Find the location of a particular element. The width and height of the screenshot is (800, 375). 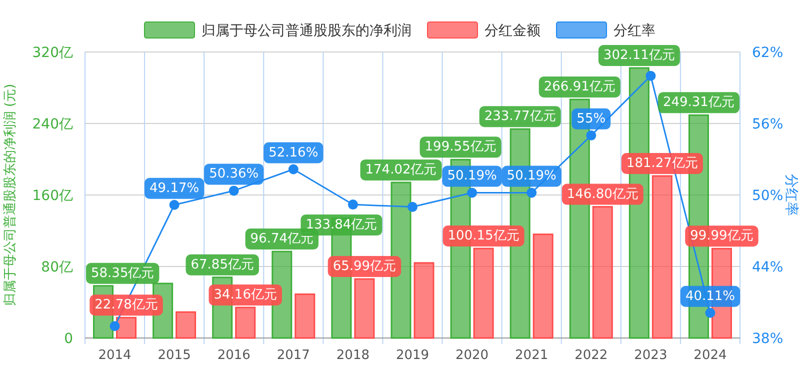

legend-label: 归属于母公司普通股股东的净利润 is located at coordinates (307, 30).